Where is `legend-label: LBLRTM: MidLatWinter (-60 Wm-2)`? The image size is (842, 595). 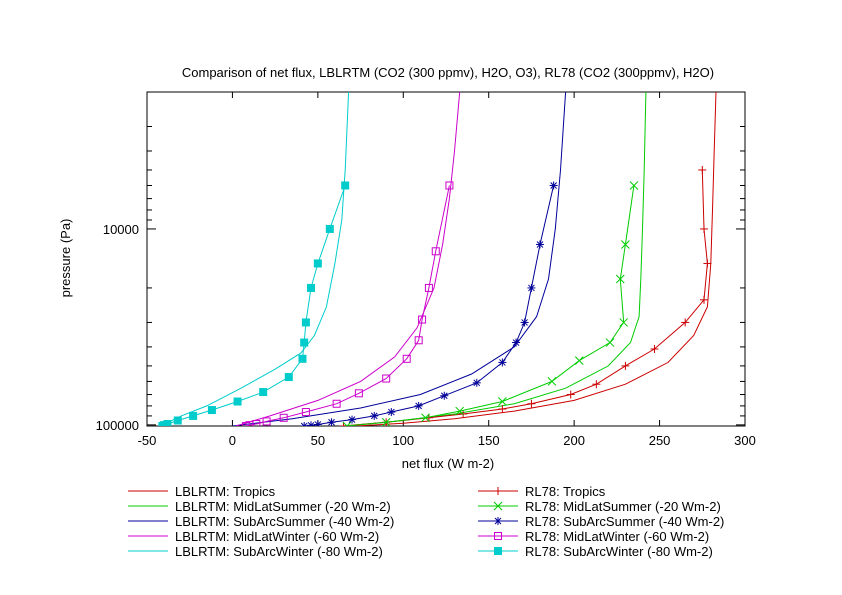
legend-label: LBLRTM: MidLatWinter (-60 Wm-2) is located at coordinates (277, 536).